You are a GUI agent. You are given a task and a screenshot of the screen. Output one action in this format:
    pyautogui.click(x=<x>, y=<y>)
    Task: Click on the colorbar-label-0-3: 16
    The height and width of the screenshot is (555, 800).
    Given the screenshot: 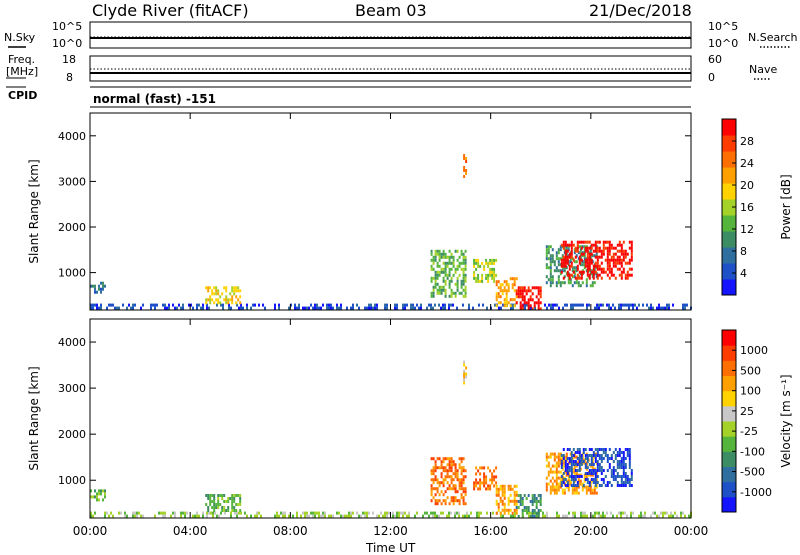 What is the action you would take?
    pyautogui.click(x=747, y=207)
    